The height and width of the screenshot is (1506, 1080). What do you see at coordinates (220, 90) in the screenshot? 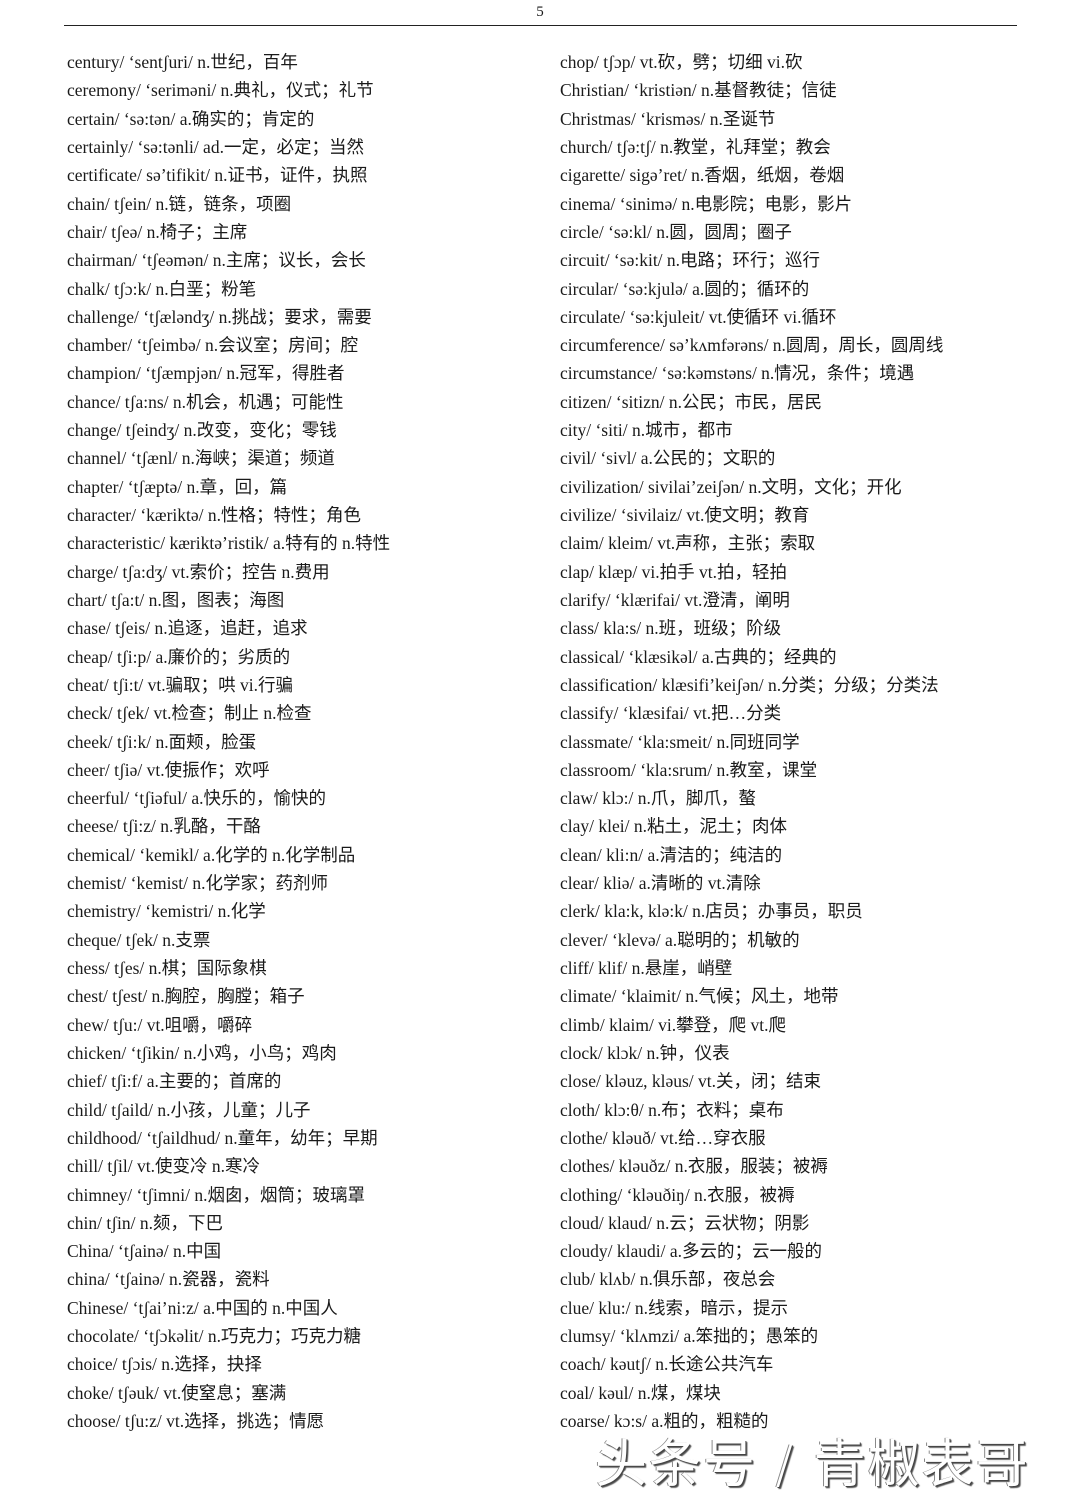
I see `vocab-entry: ceremony/ ‘seriməni/ n.典礼，仪式；礼节` at bounding box center [220, 90].